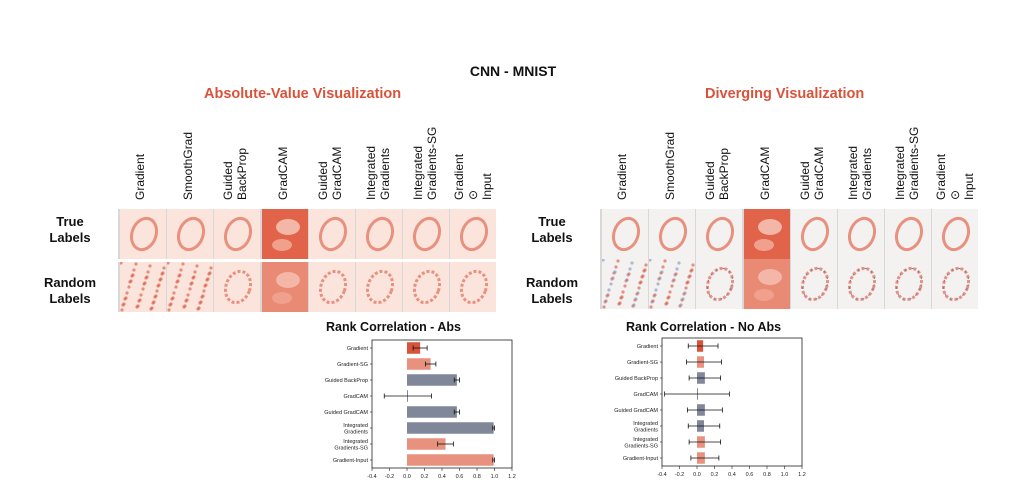  What do you see at coordinates (477, 477) in the screenshot?
I see `abs-x-tick-label: 0.8` at bounding box center [477, 477].